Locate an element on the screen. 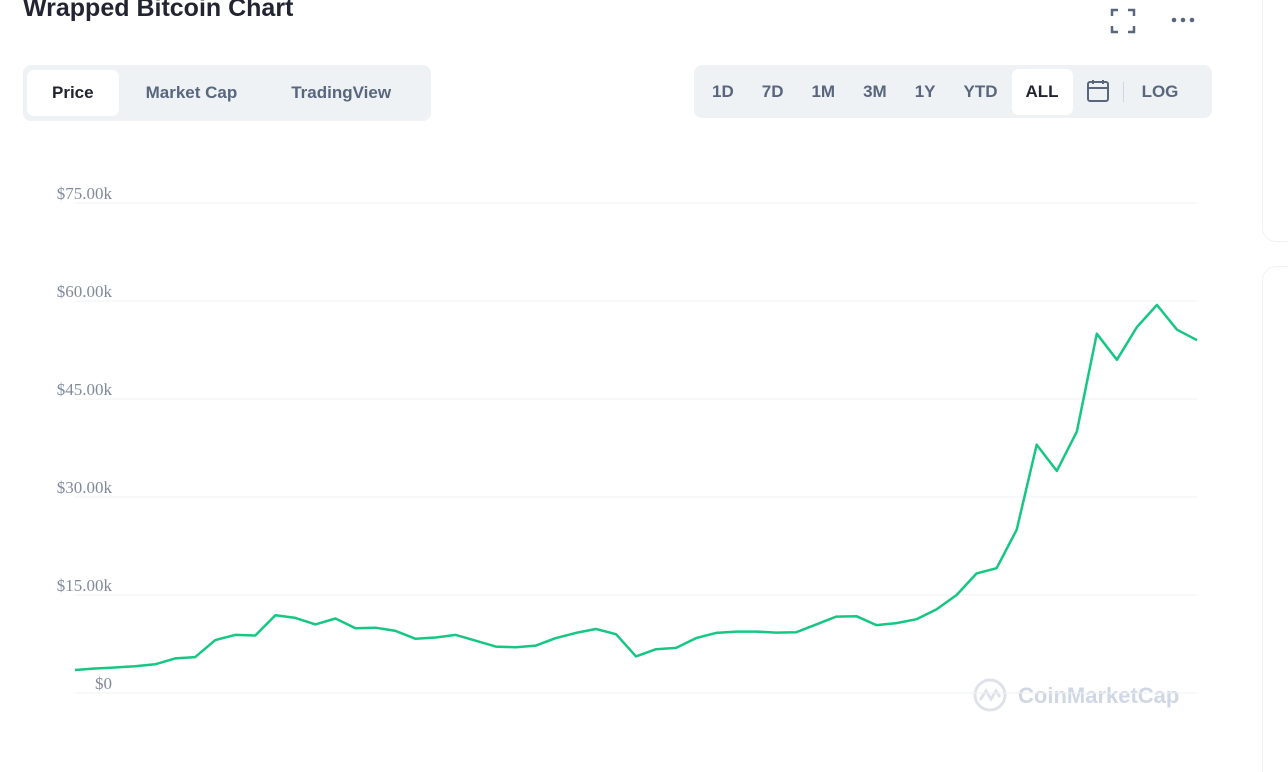 The image size is (1288, 772). range-group: 1D 7D 1M 3M 1Y YTD ALL LOG is located at coordinates (953, 91).